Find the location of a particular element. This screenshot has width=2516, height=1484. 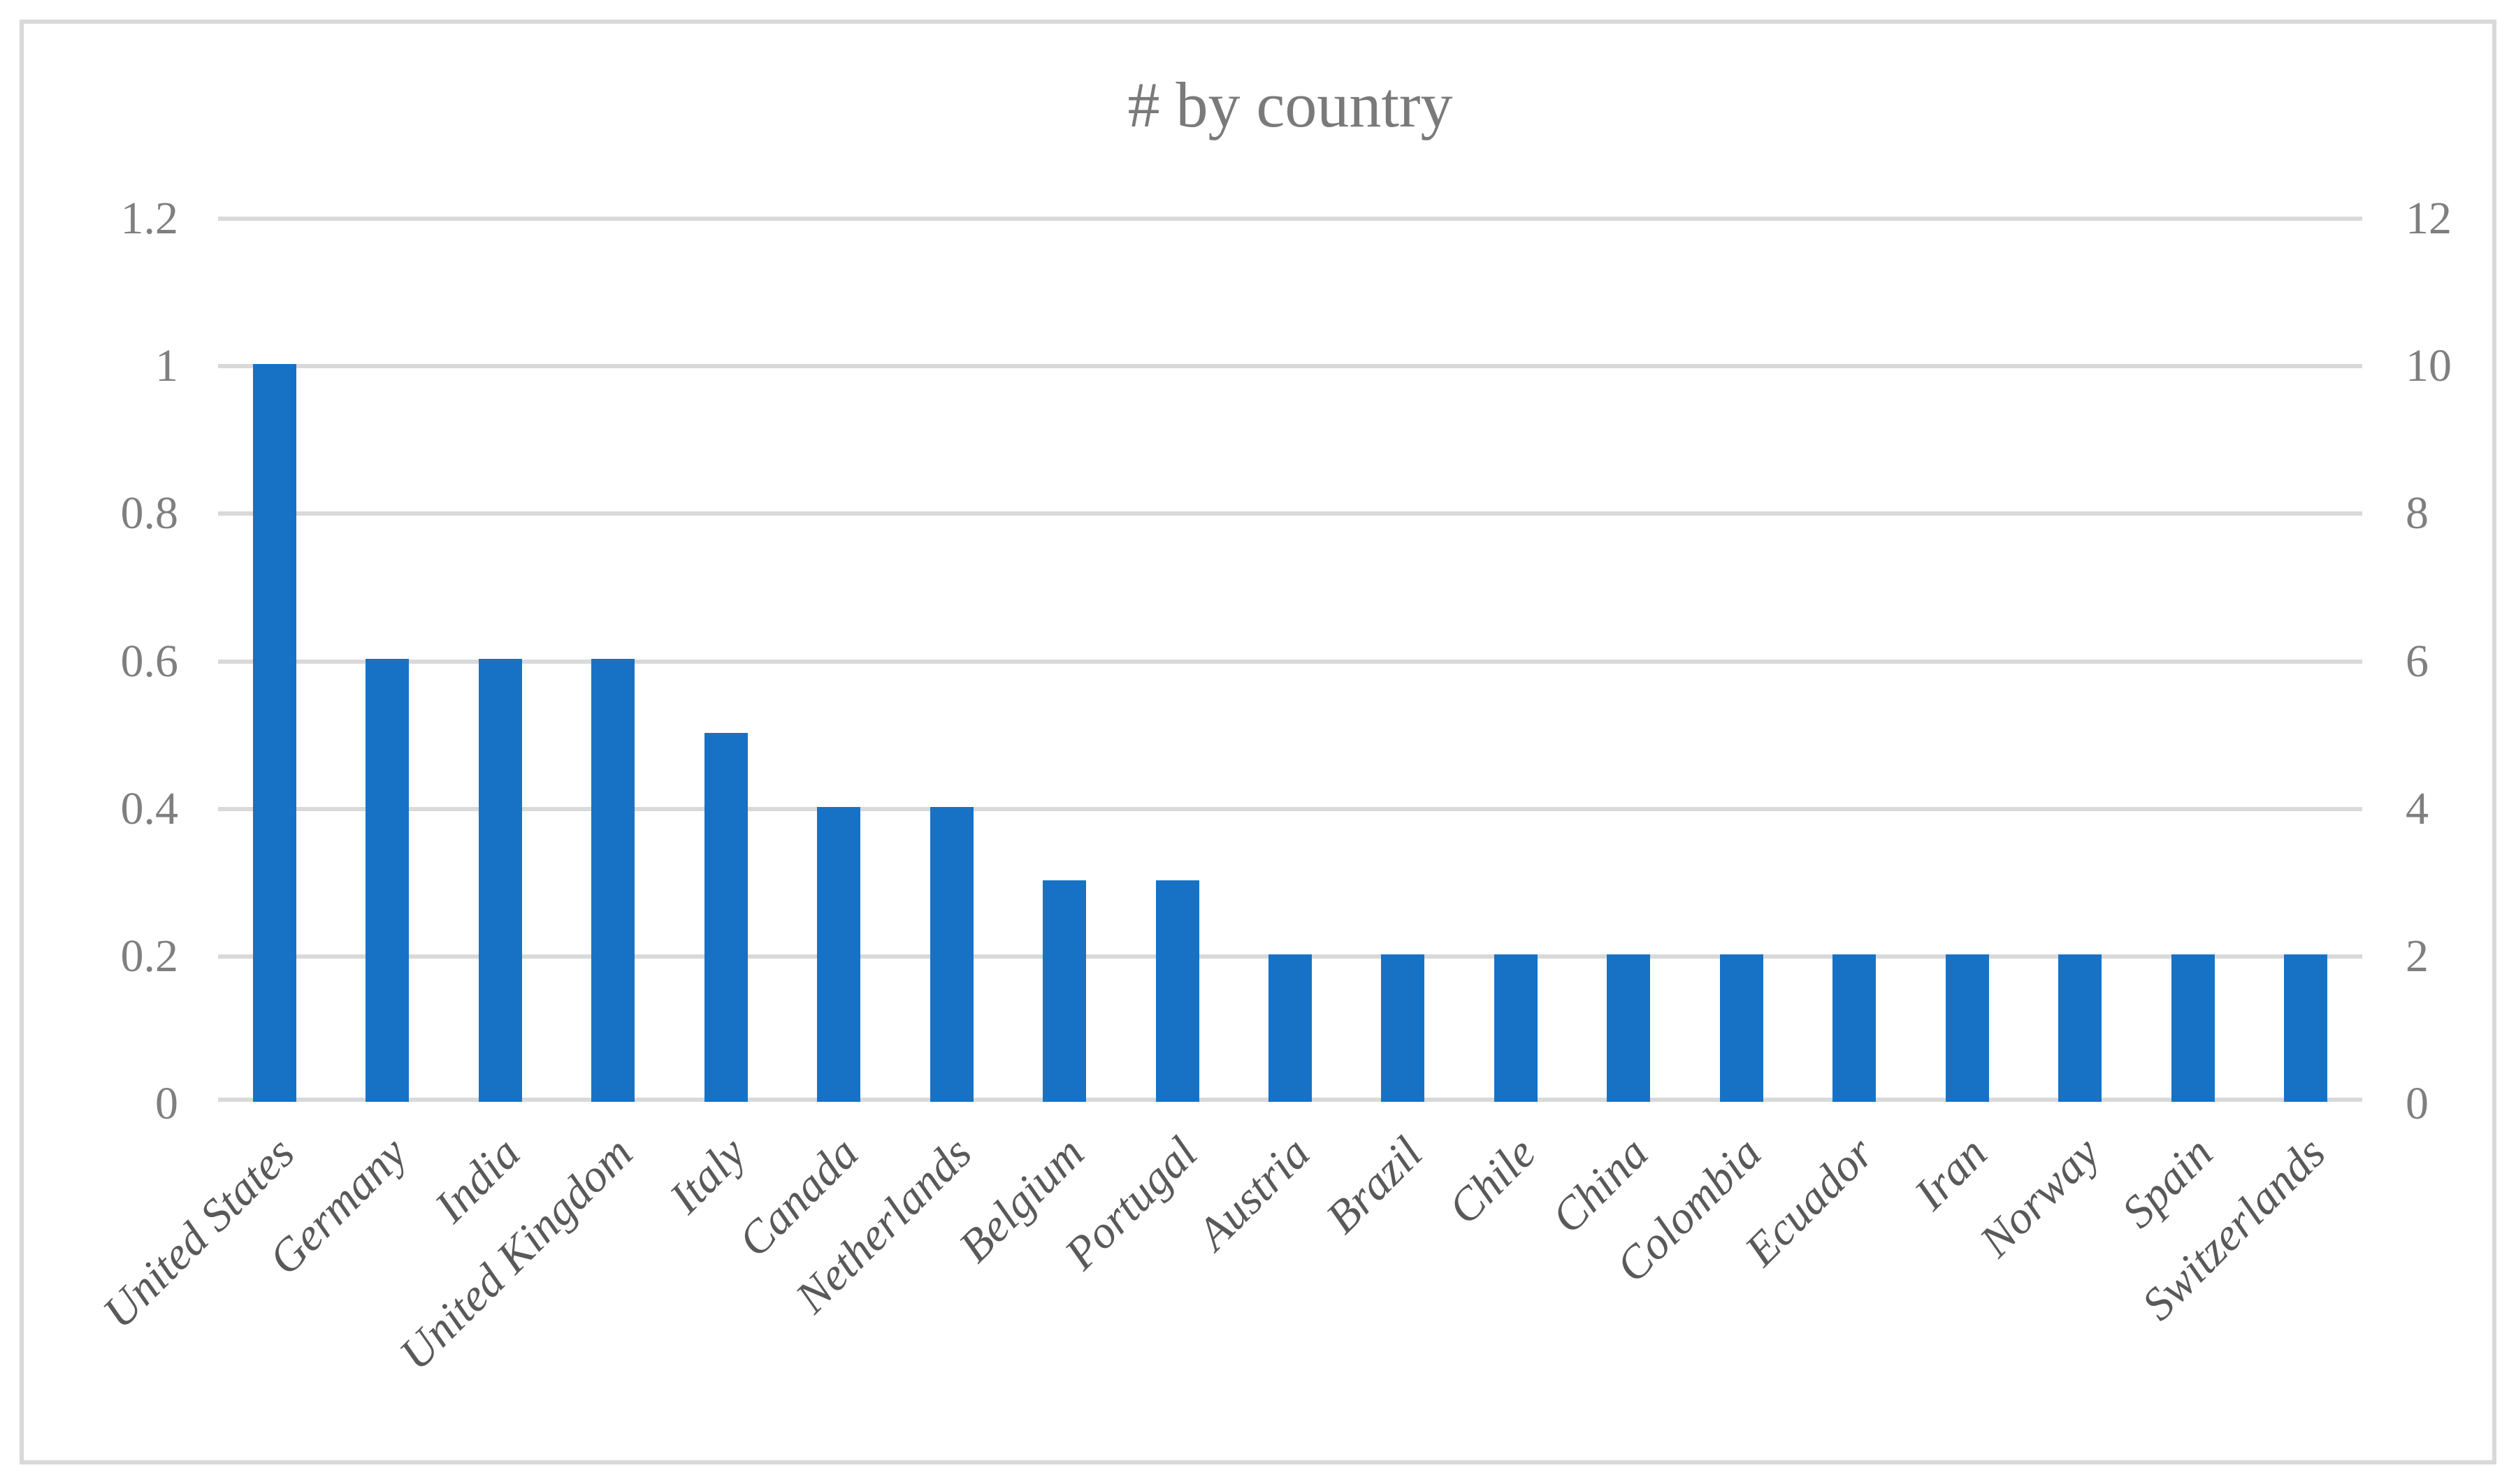

bar-italy is located at coordinates (726, 917).